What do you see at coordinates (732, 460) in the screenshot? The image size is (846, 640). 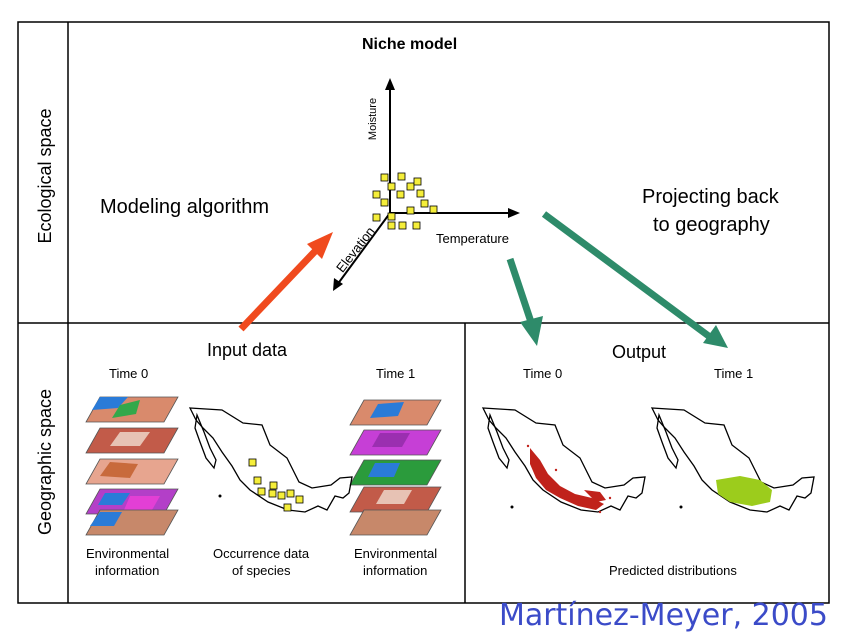 I see `output-map-time1` at bounding box center [732, 460].